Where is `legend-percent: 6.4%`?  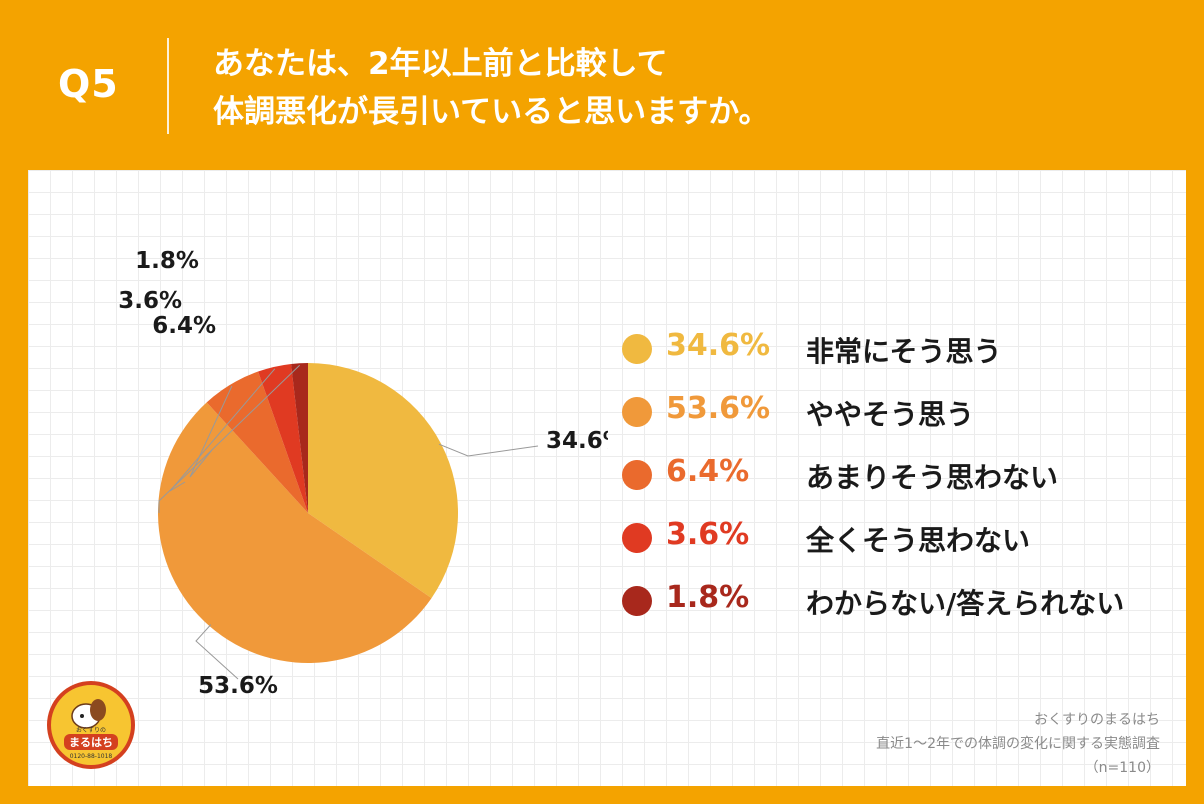
legend-percent: 6.4% is located at coordinates (708, 471).